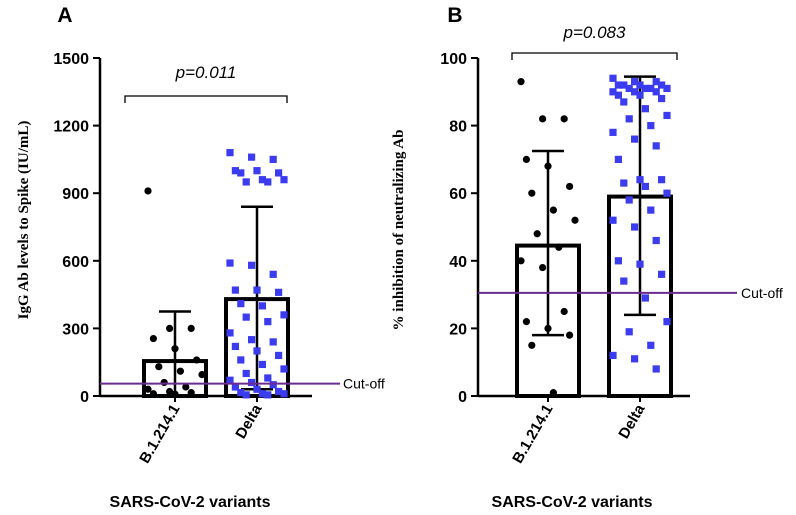 This screenshot has height=515, width=796. Describe the element at coordinates (458, 329) in the screenshot. I see `y-tick-label: 20` at that location.